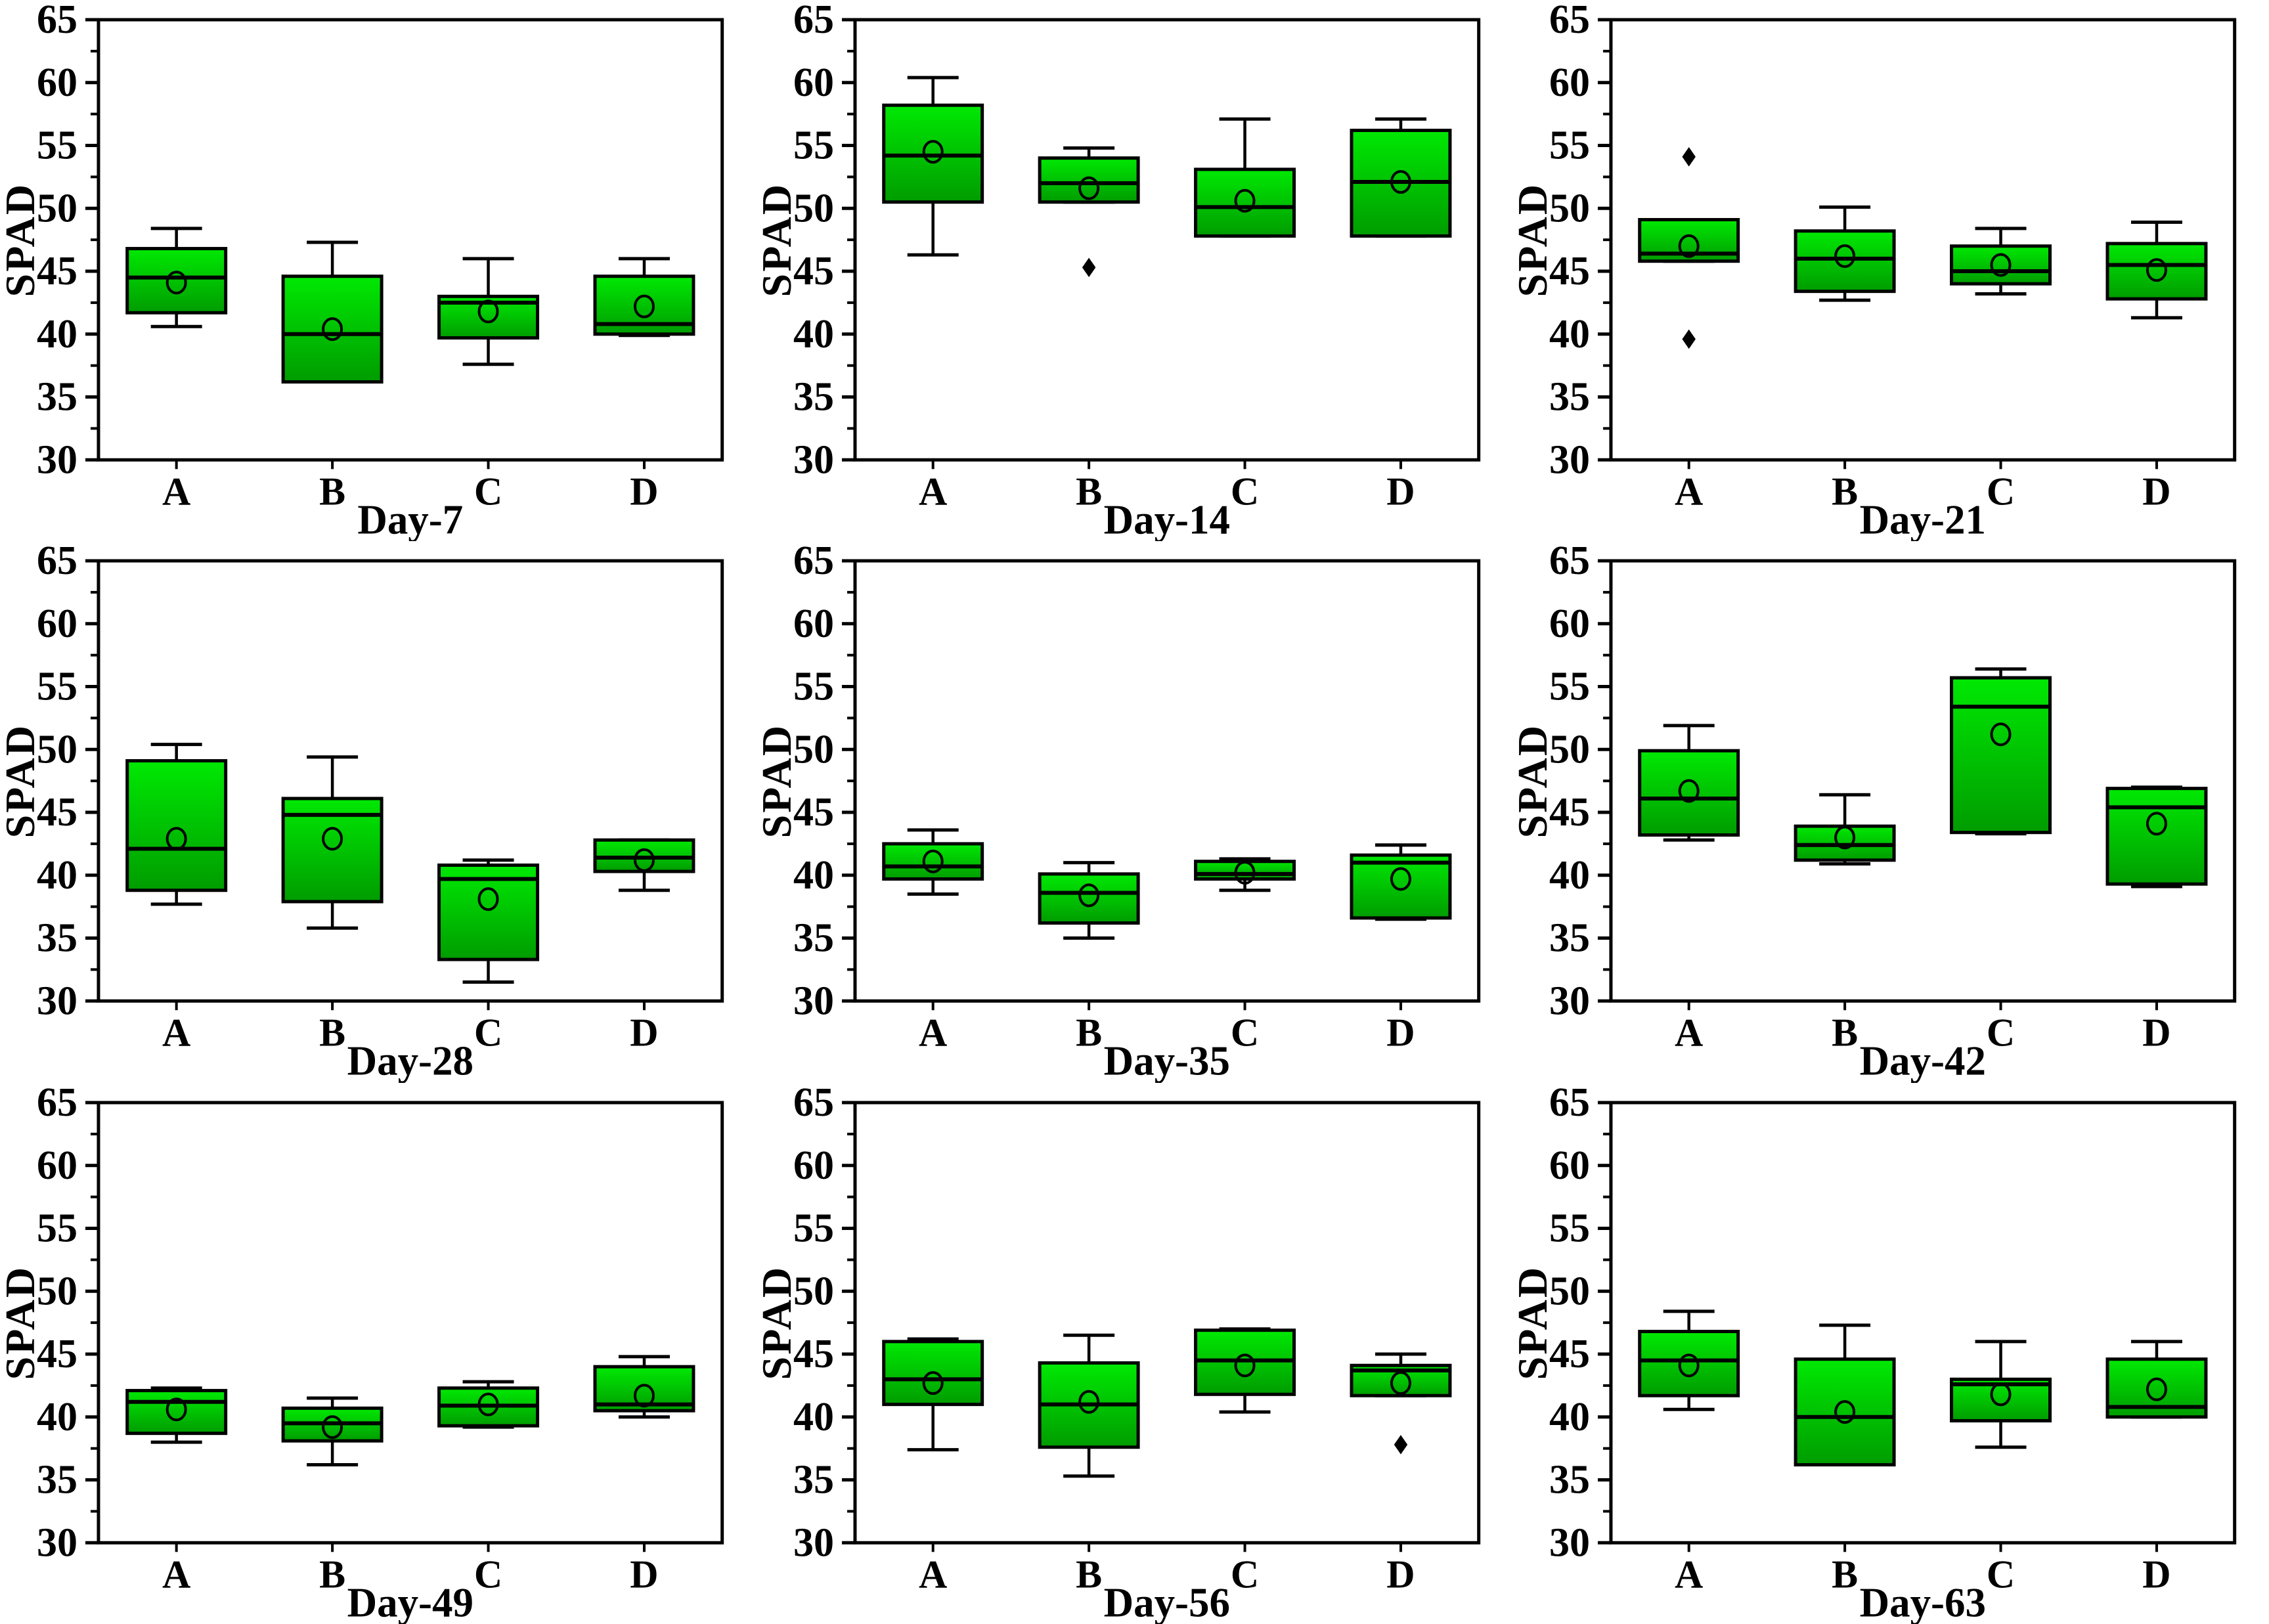  I want to click on boxplot-day-28-b, so click(332, 843).